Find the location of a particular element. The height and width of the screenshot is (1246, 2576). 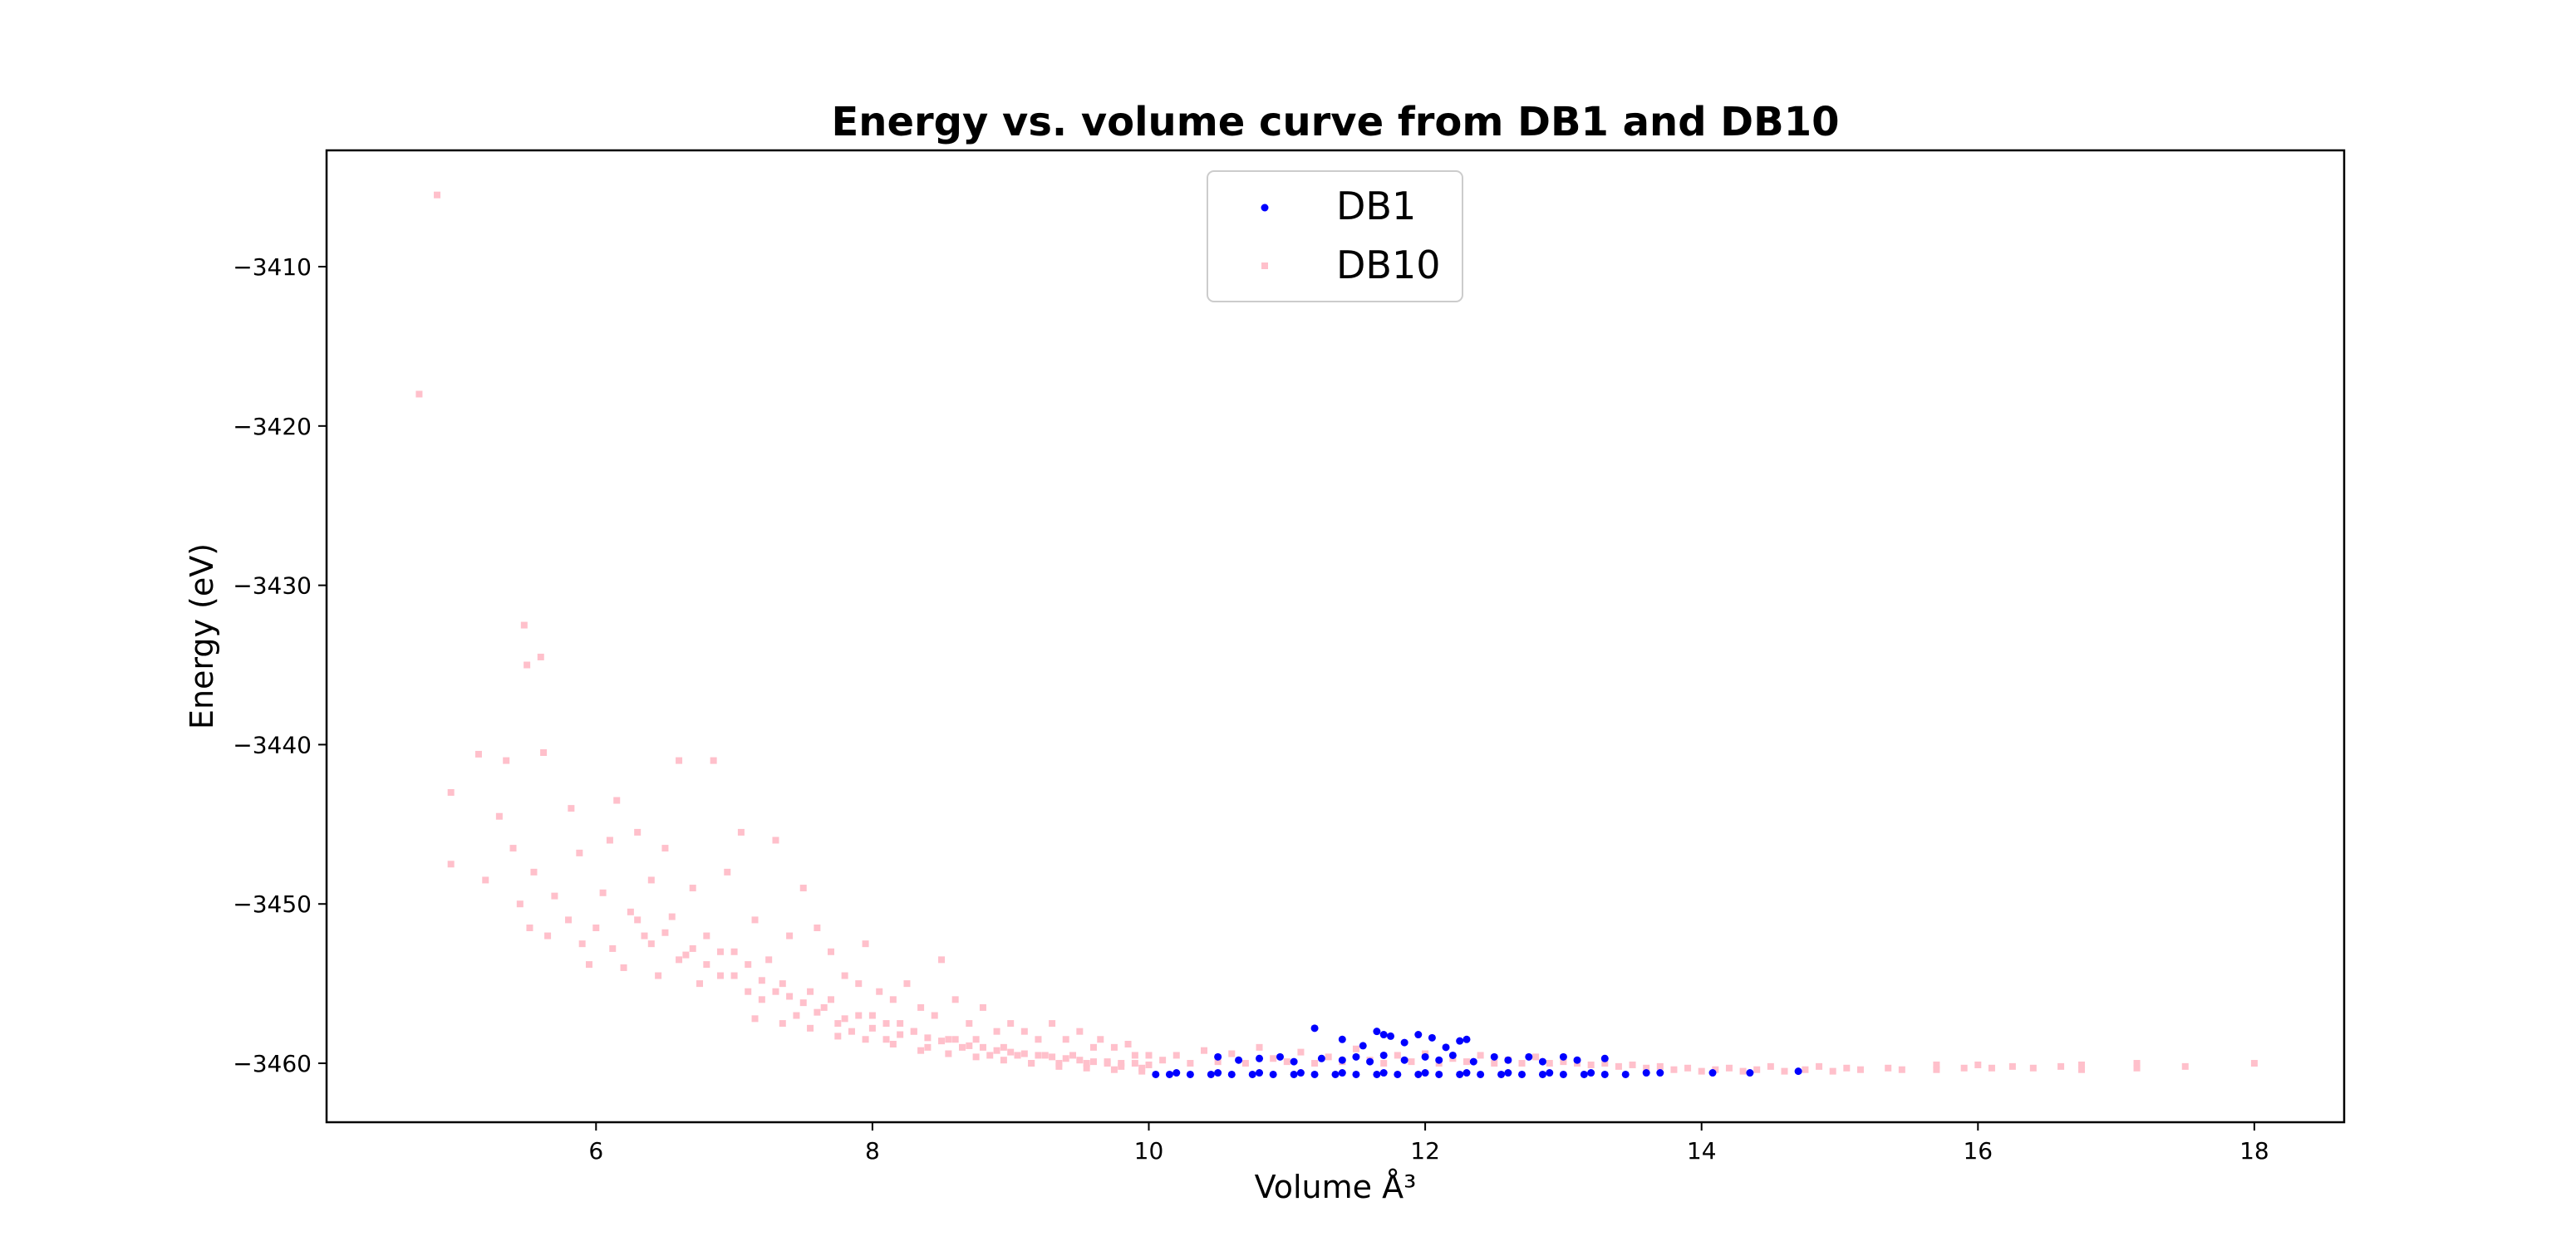

legend-frame is located at coordinates (1335, 236).